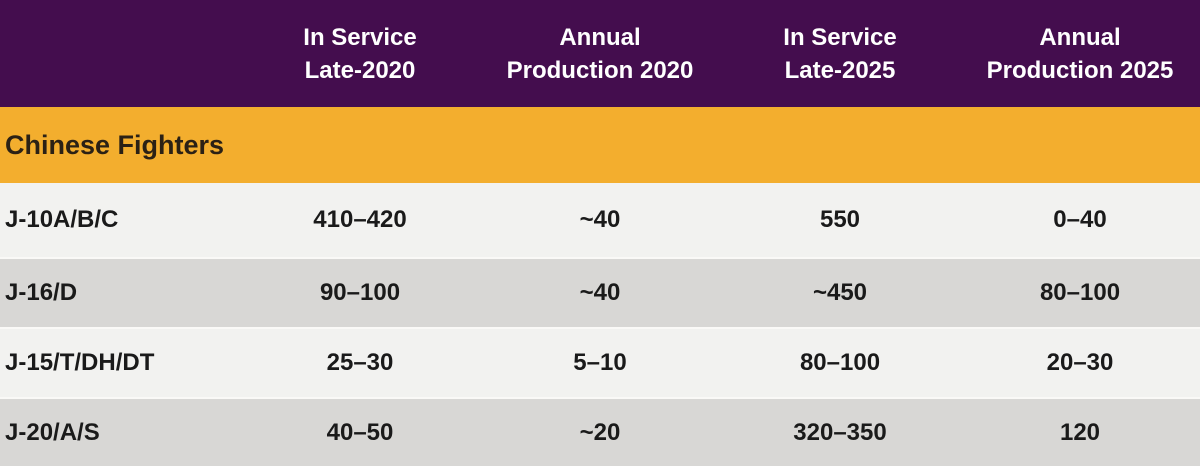  Describe the element at coordinates (360, 70) in the screenshot. I see `column-header-line: Late-2020` at that location.